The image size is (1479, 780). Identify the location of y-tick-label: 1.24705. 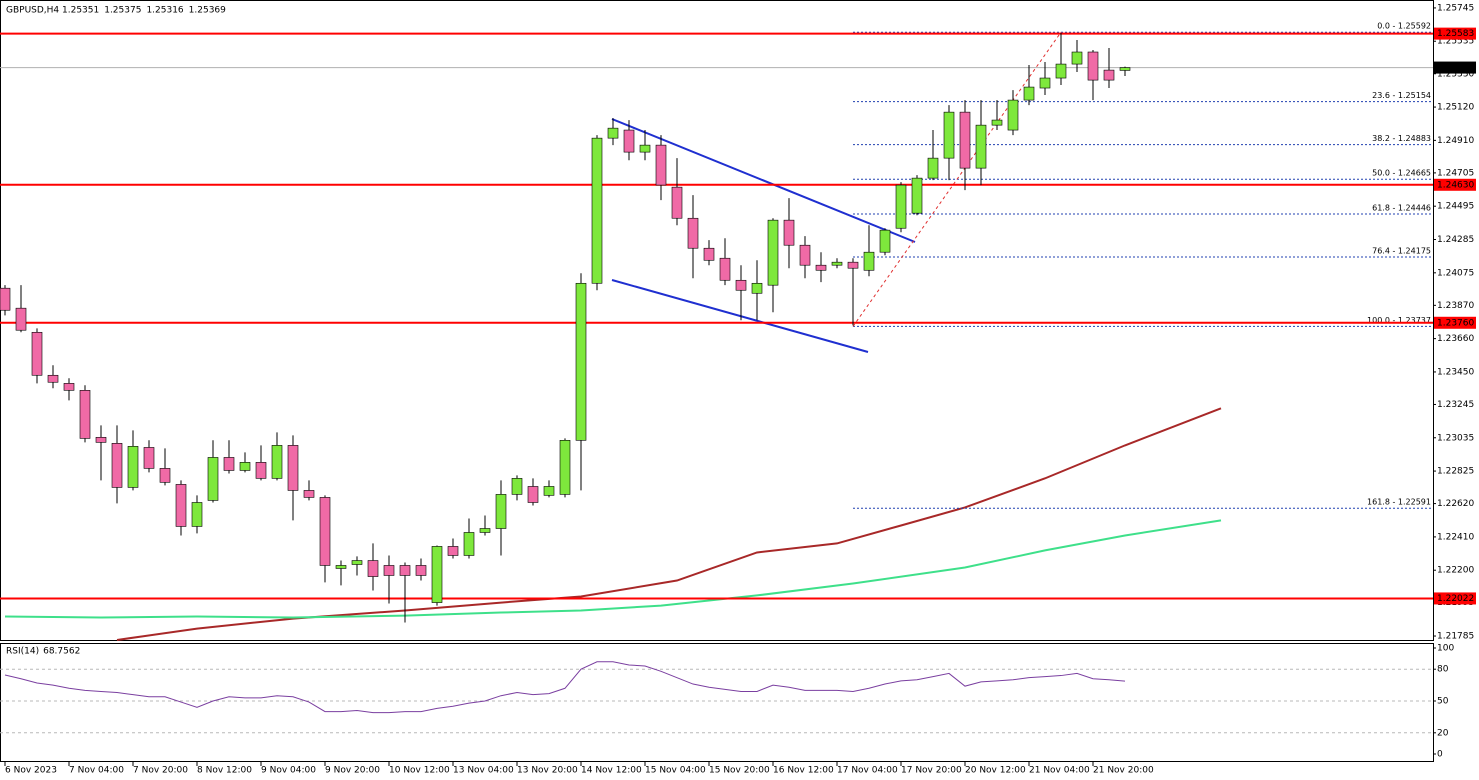
(1455, 173).